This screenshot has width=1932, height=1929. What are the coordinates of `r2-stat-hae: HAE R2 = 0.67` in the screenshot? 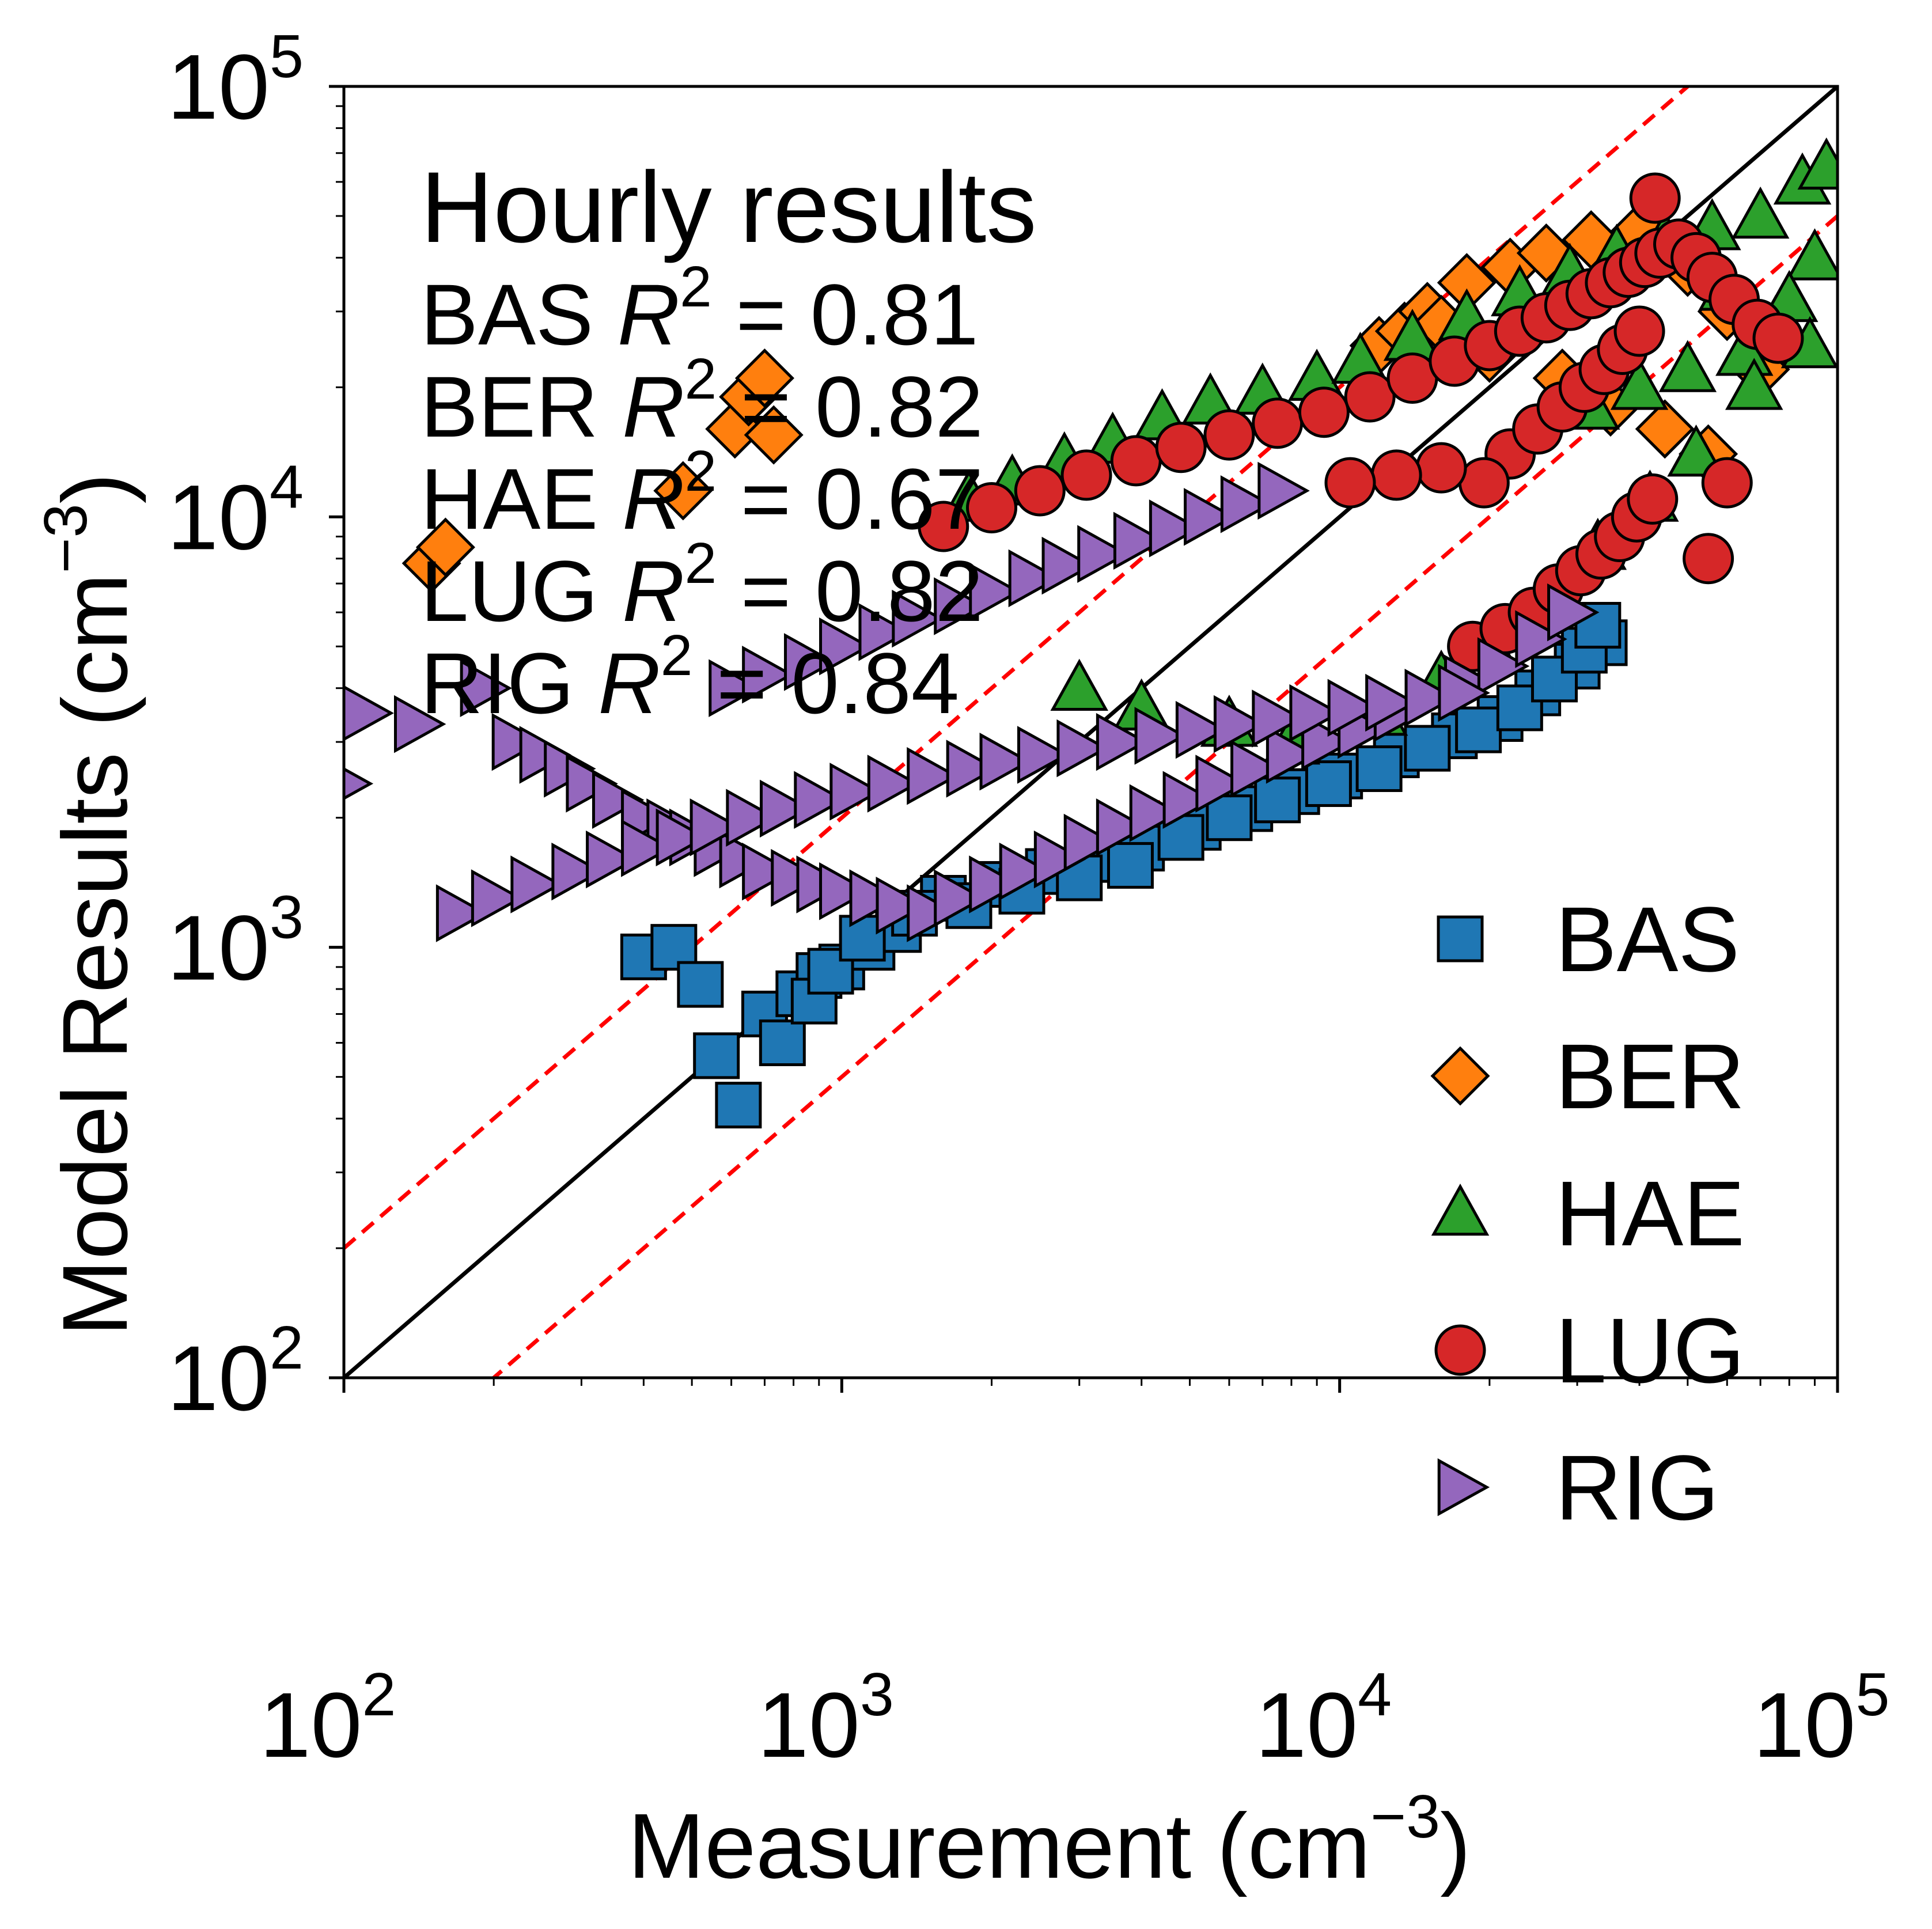 It's located at (702, 493).